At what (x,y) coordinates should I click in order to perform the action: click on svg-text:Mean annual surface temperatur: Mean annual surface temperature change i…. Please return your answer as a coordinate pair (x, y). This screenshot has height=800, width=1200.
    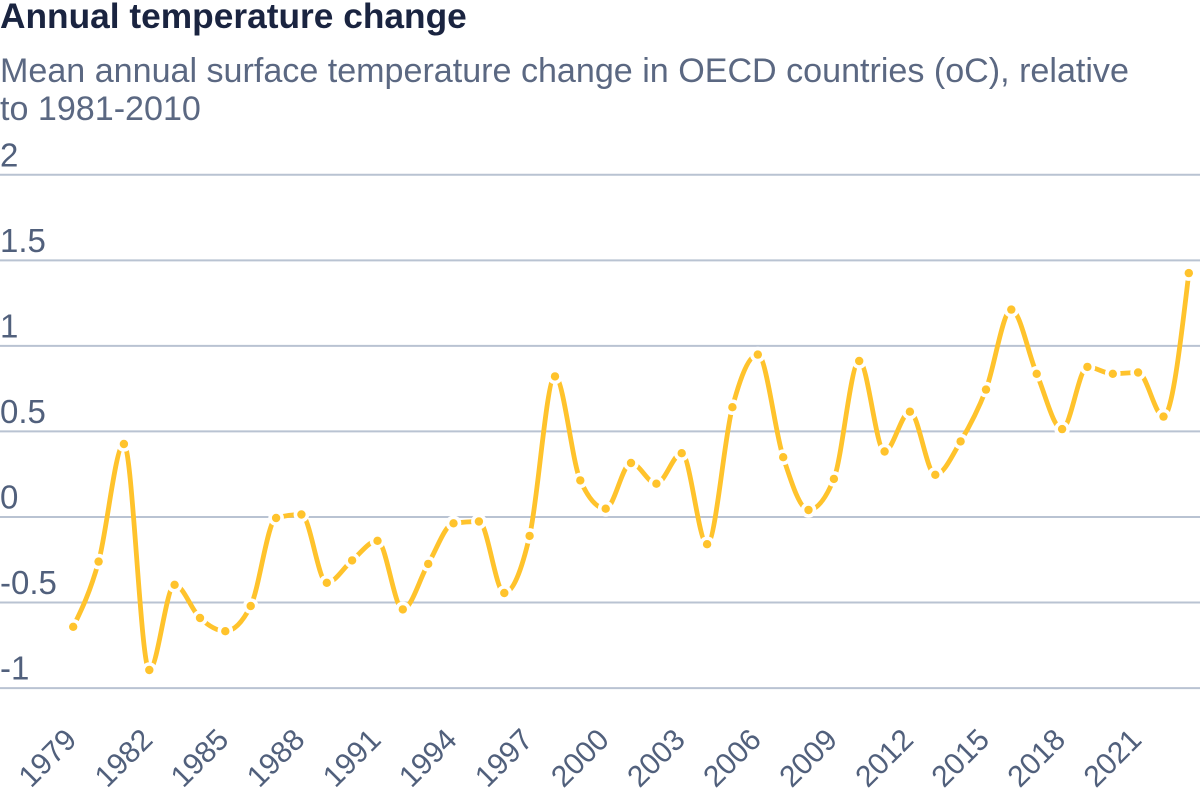
    Looking at the image, I should click on (564, 71).